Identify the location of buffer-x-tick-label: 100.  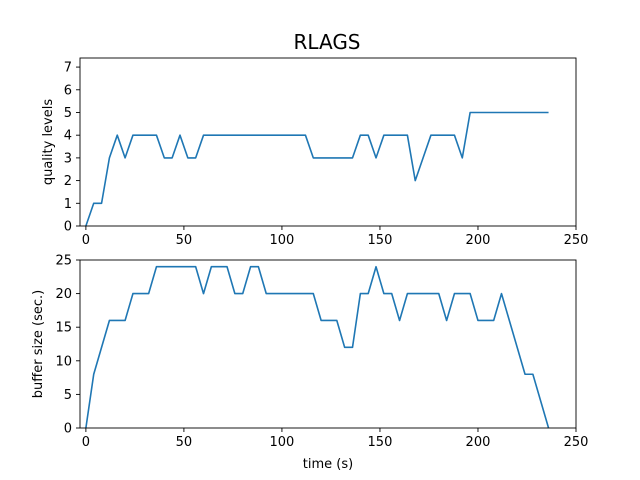
(282, 442).